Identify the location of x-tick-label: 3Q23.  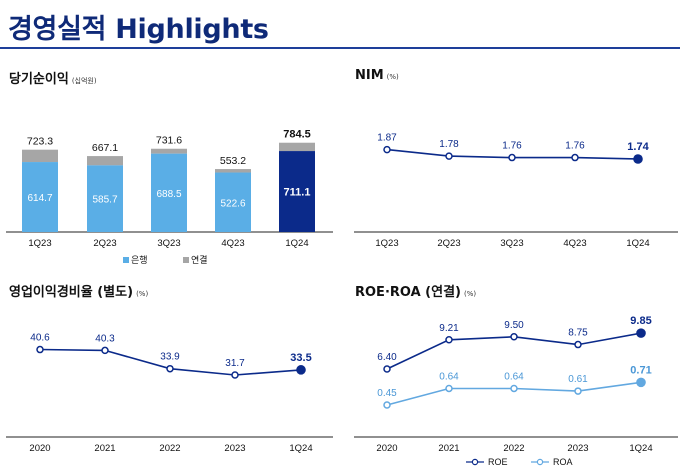
(168, 243).